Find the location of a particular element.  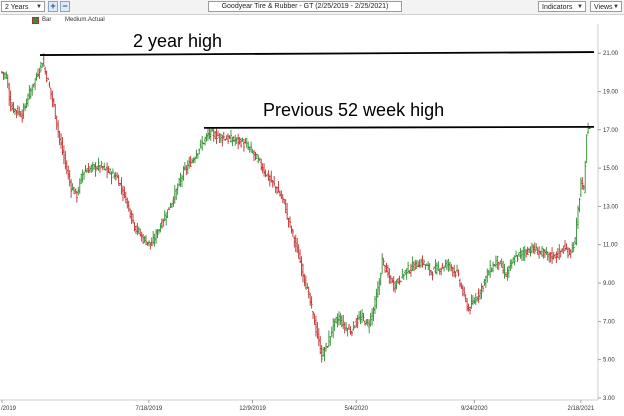

x-tick-label: 5/4/2020 is located at coordinates (357, 409).